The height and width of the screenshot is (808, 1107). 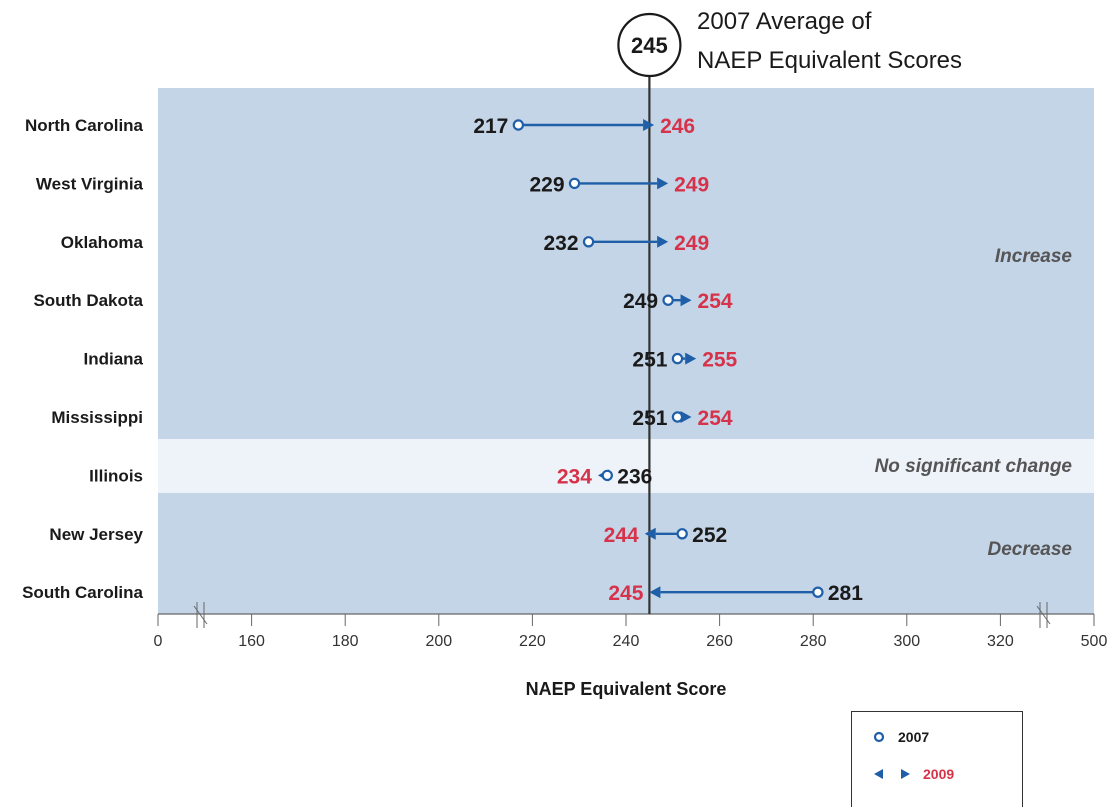 What do you see at coordinates (715, 301) in the screenshot?
I see `value-2009-south-dakota: 254` at bounding box center [715, 301].